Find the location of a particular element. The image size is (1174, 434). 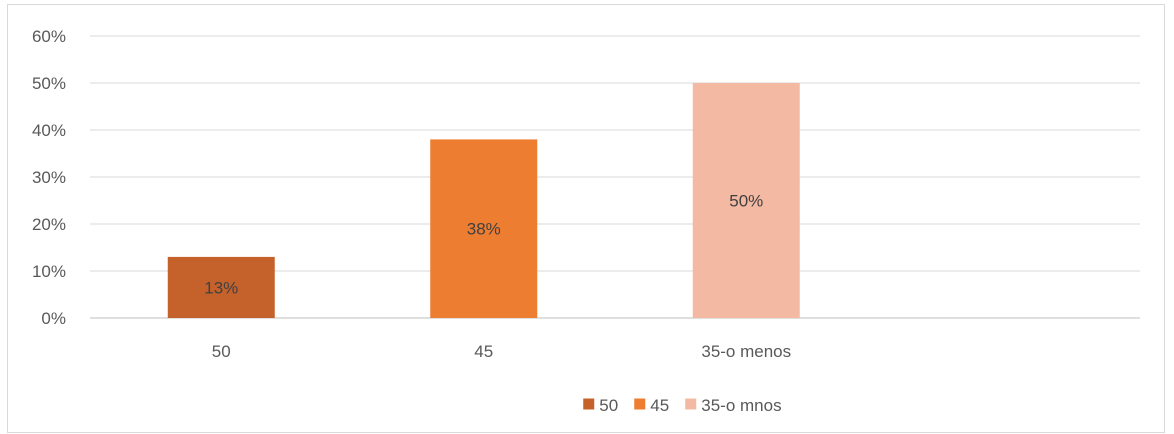

data-label: 50% is located at coordinates (746, 201).